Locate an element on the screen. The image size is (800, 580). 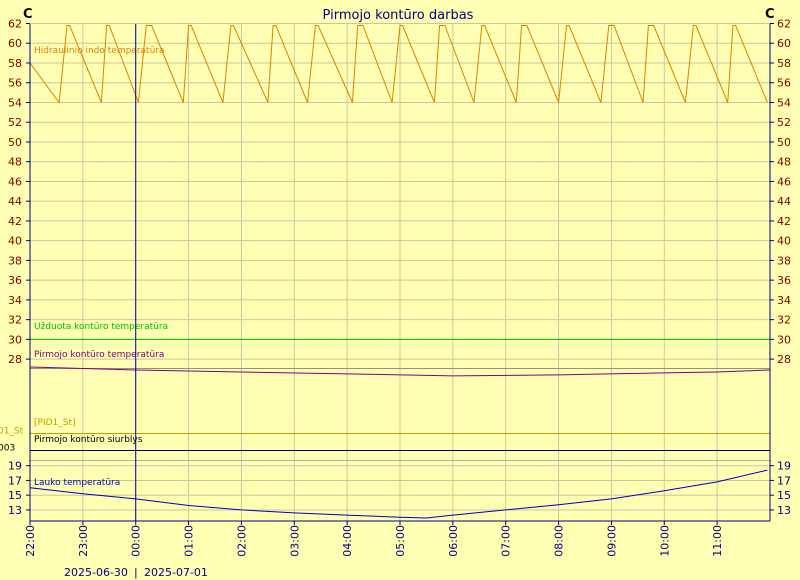
y-tick-label-right: 46 is located at coordinates (784, 181).